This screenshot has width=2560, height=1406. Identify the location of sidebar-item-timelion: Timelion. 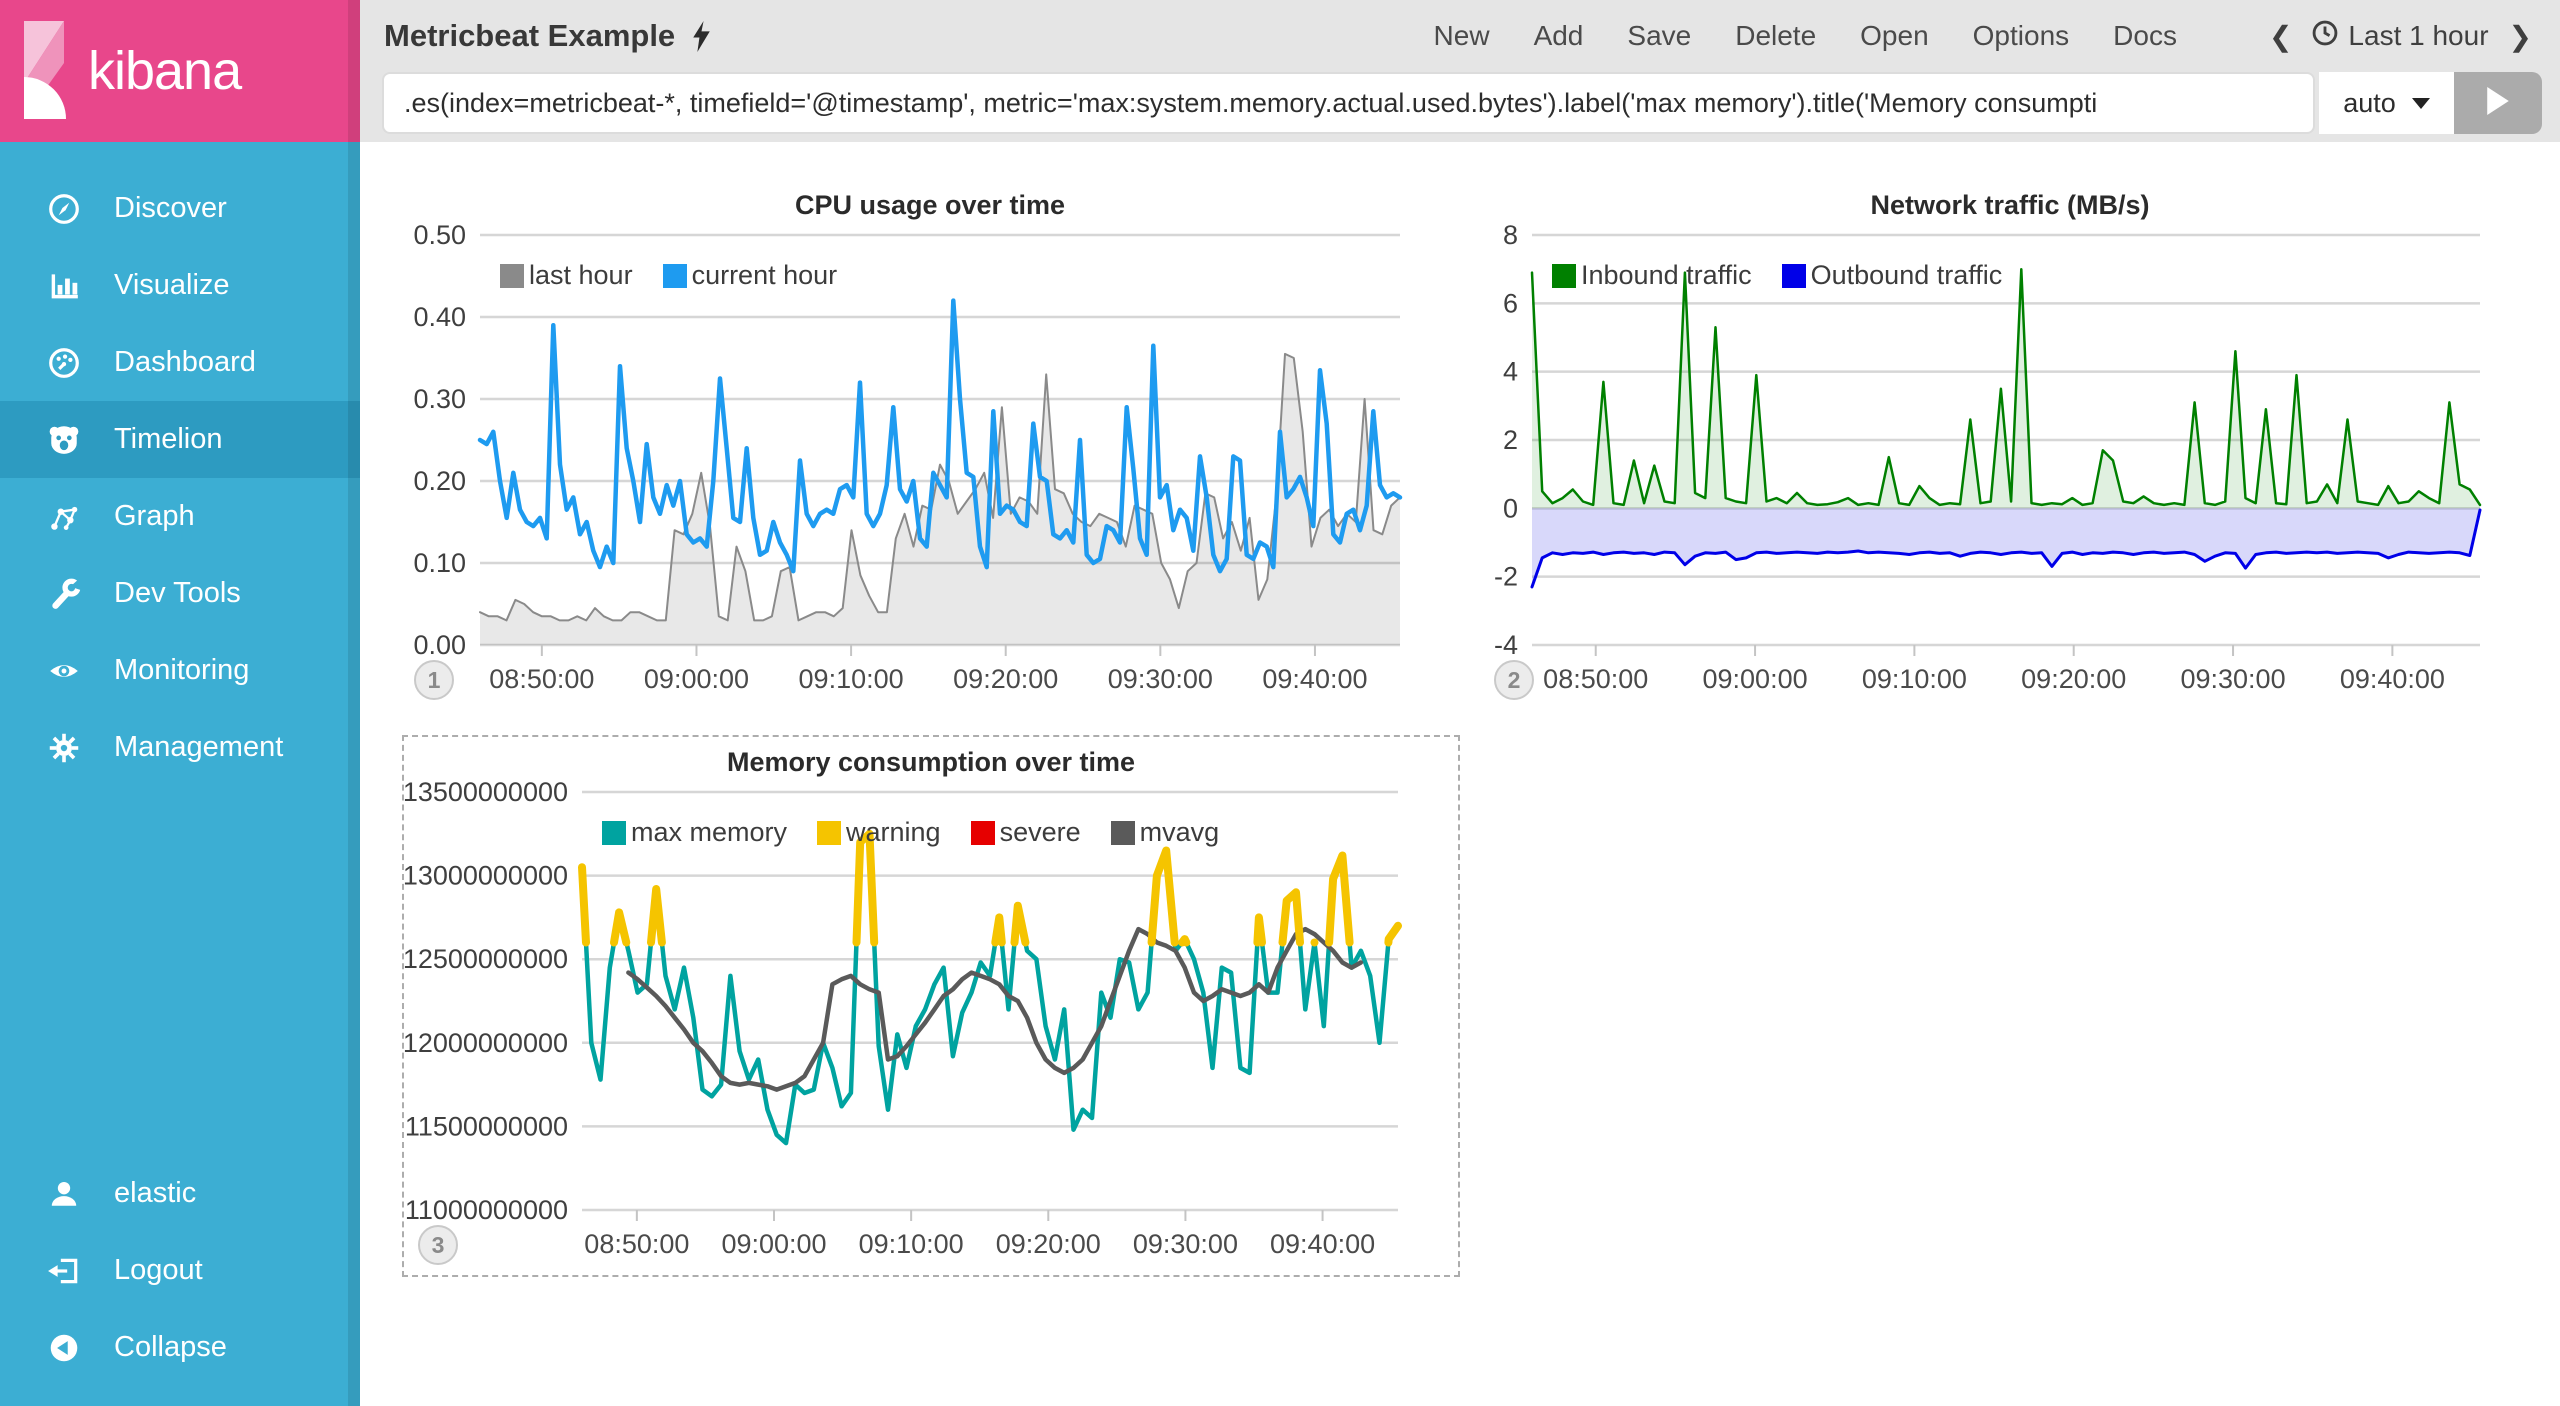
(180, 439).